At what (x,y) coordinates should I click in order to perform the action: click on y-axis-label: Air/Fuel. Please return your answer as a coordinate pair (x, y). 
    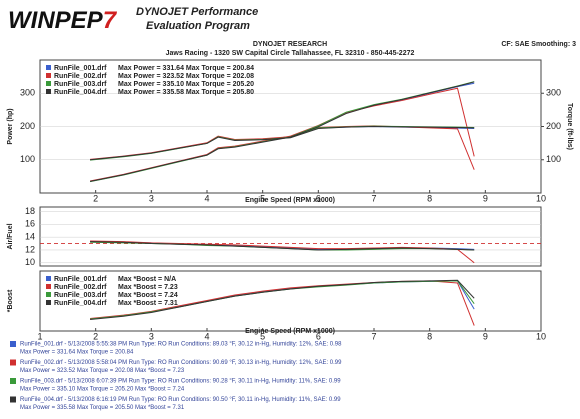
    Looking at the image, I should click on (10, 236).